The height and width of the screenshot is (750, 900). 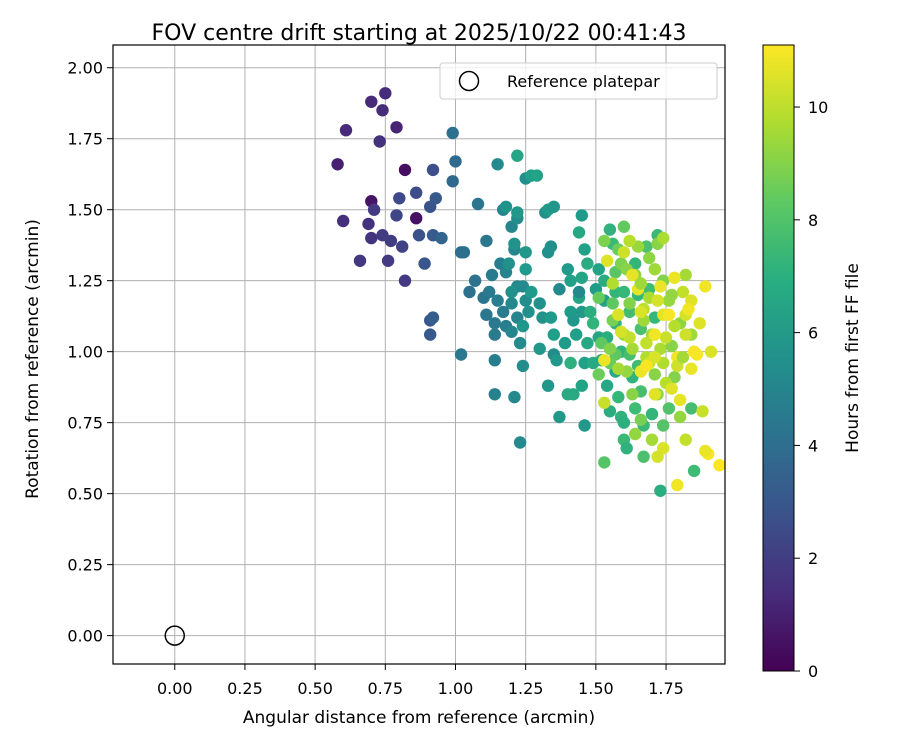 I want to click on reference-marker, so click(x=175, y=635).